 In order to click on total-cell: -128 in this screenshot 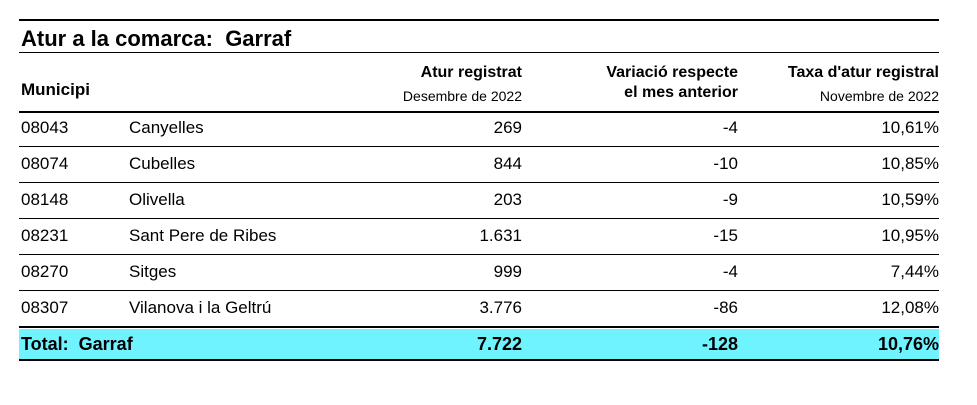, I will do `click(719, 344)`.